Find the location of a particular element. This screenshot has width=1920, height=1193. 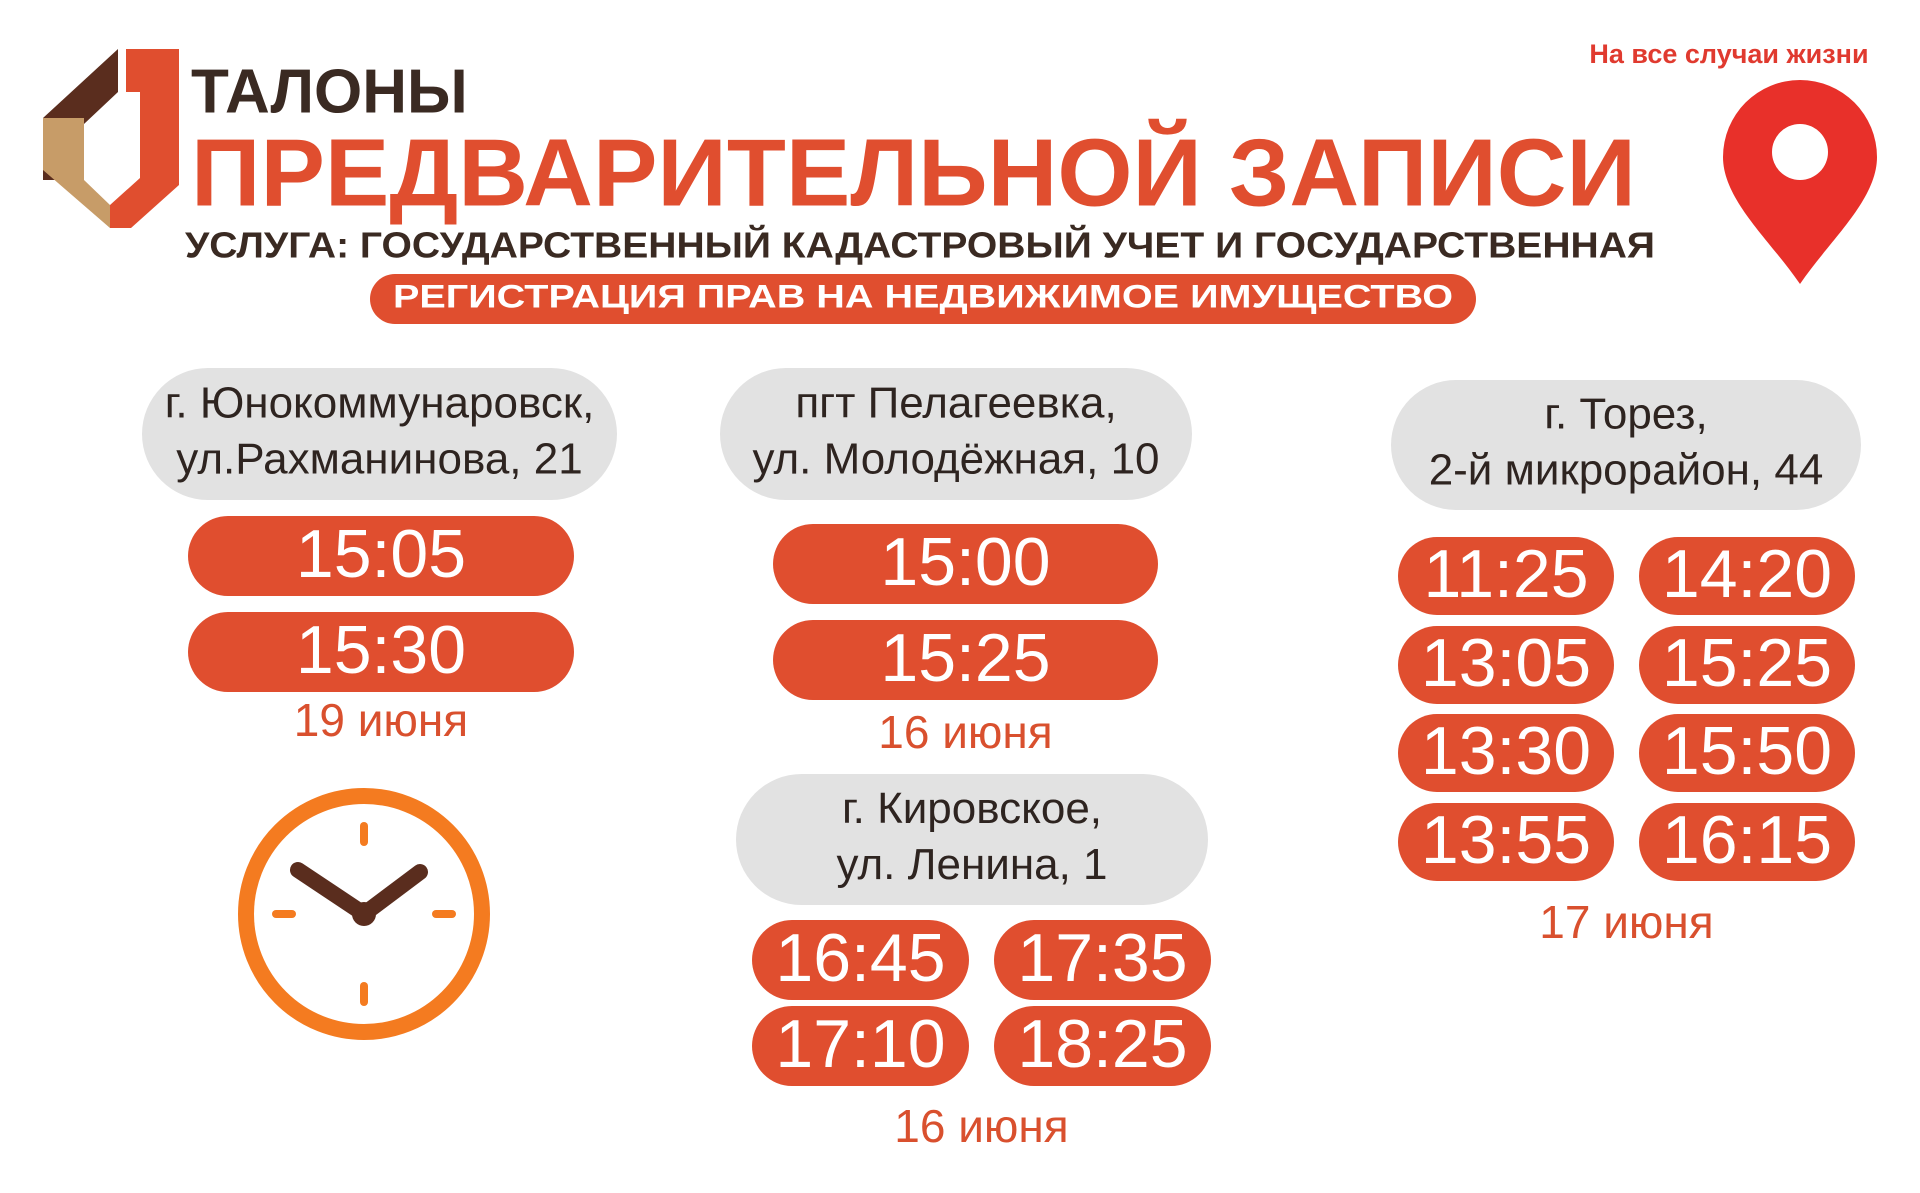

time-slot: 13:30 is located at coordinates (1506, 751).